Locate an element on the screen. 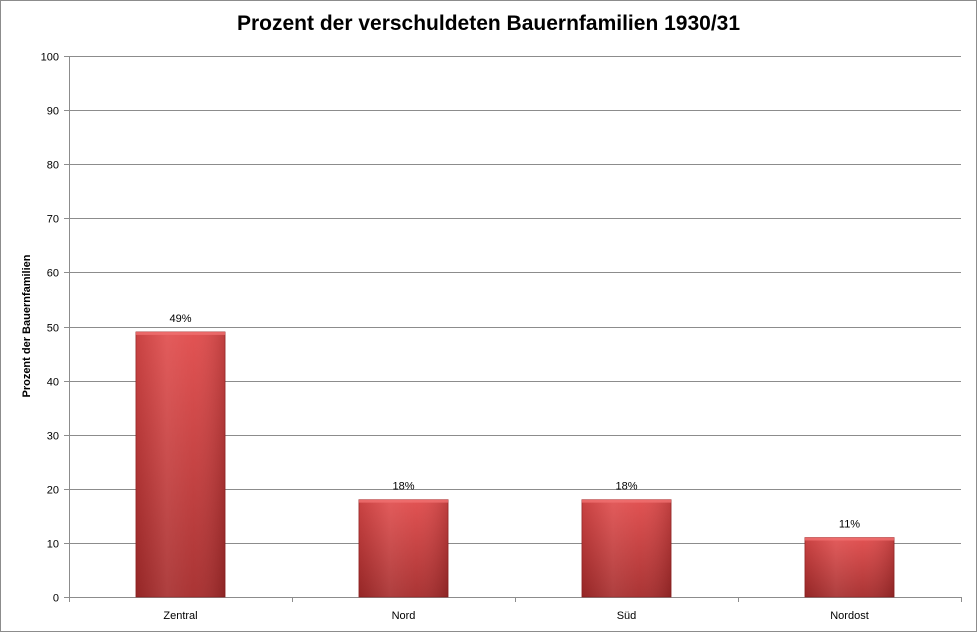 The image size is (977, 632). y-tick-label: 50 is located at coordinates (53, 329).